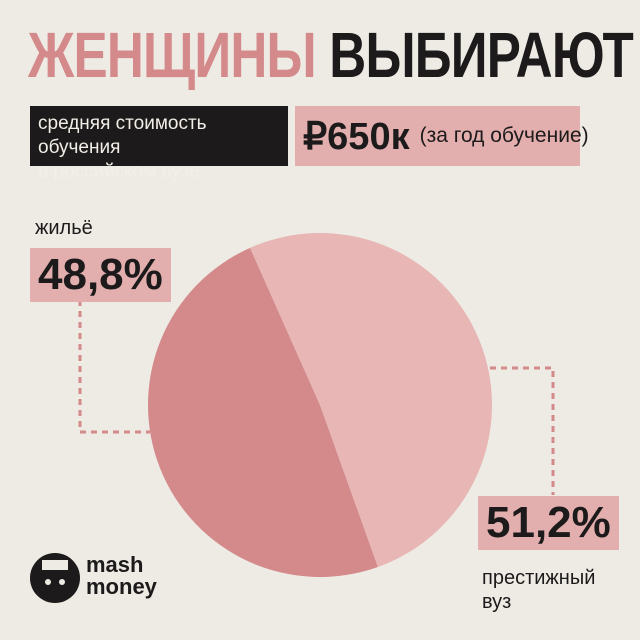  Describe the element at coordinates (122, 135) in the screenshot. I see `subtitle: средняя стоимость обучения` at that location.